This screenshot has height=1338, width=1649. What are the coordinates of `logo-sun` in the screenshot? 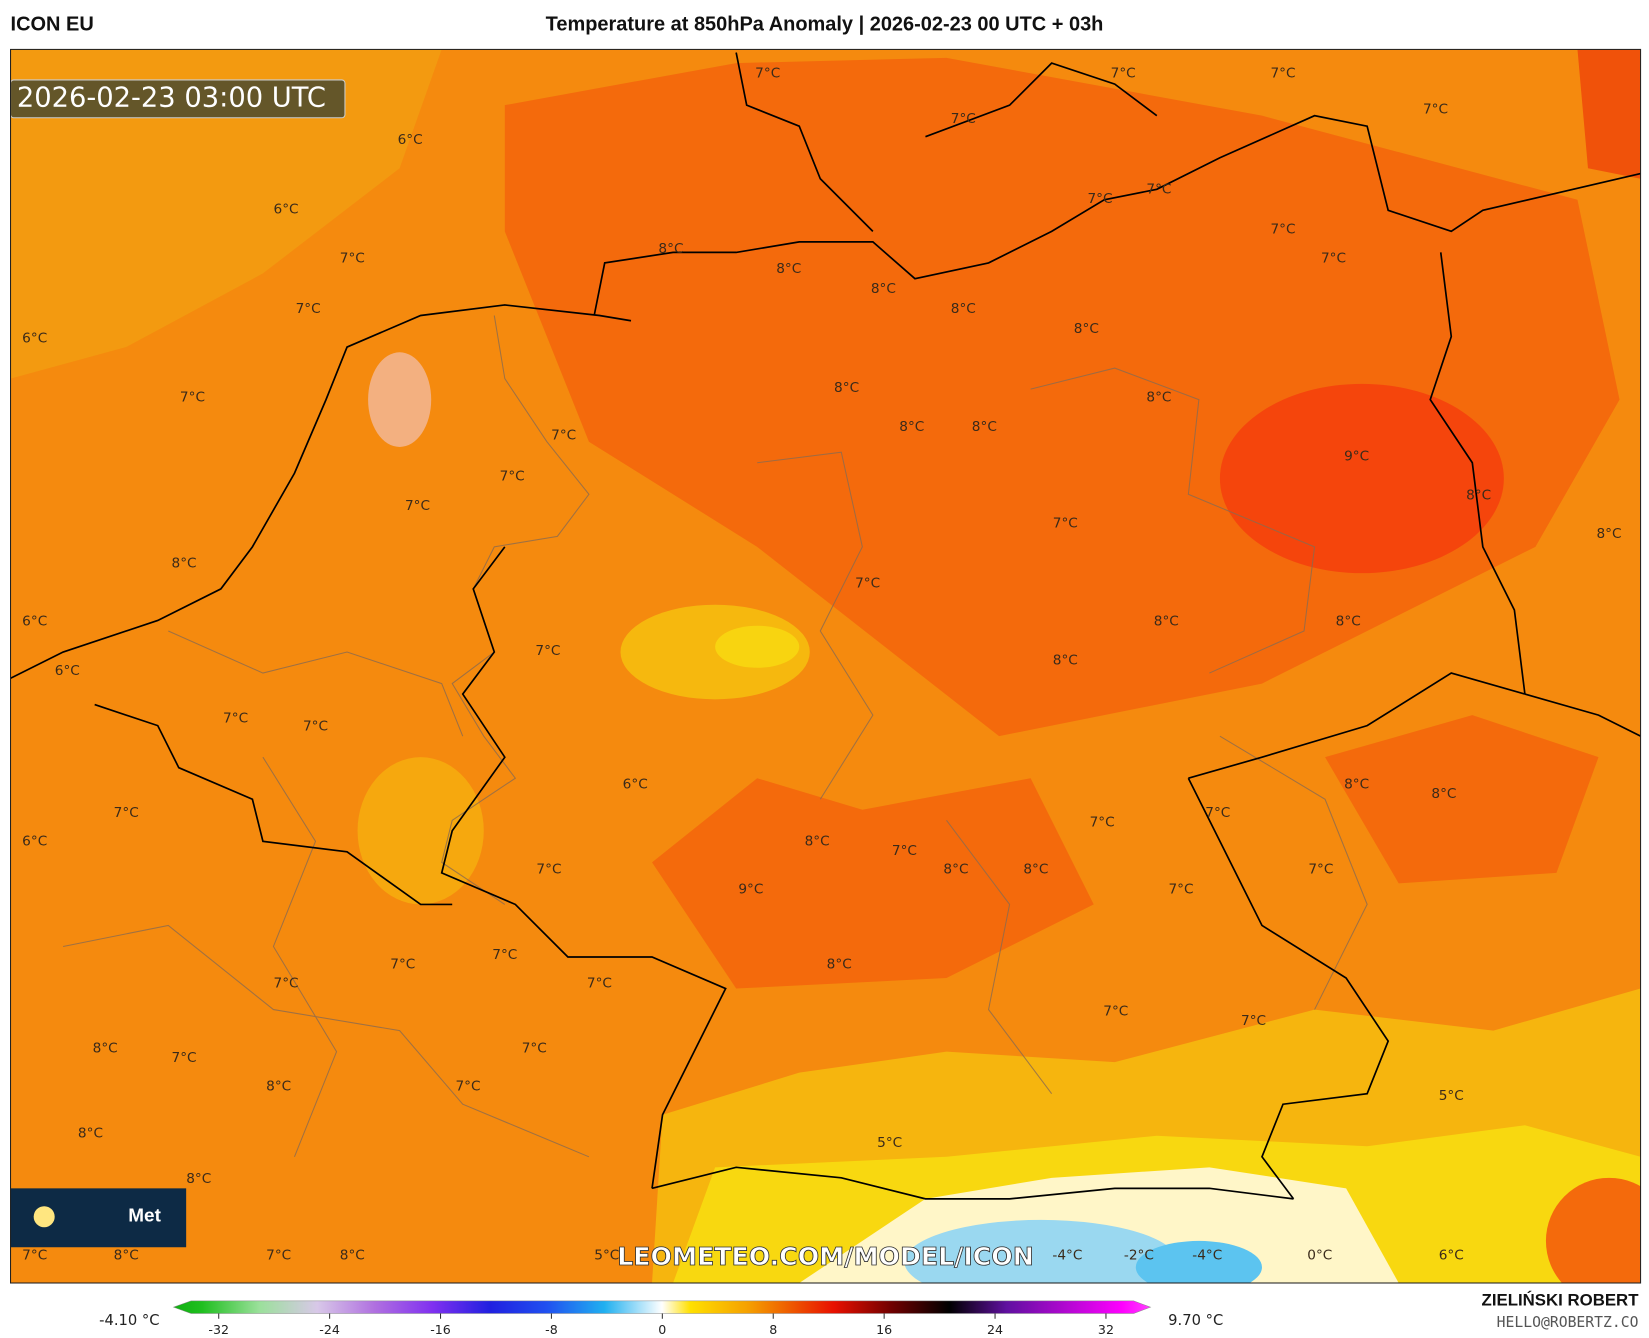 It's located at (44, 1217).